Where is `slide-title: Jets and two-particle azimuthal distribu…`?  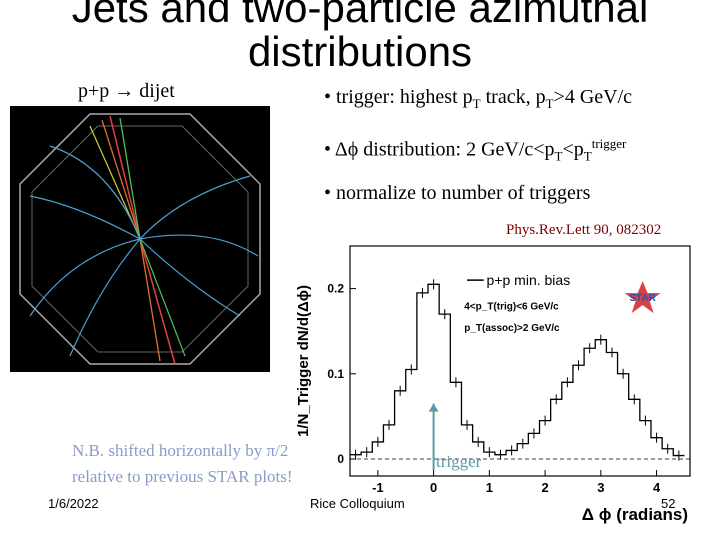 slide-title: Jets and two-particle azimuthal distribu… is located at coordinates (360, 37).